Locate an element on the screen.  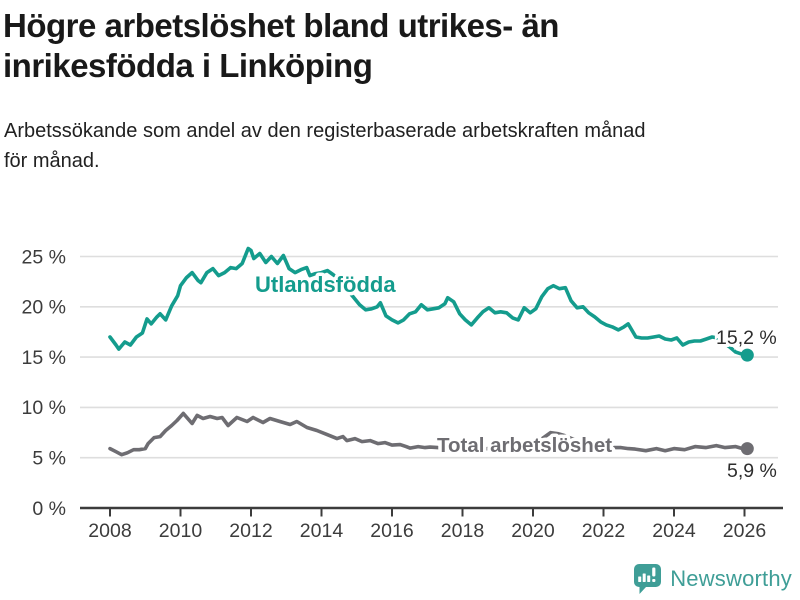
x-axis-tick-label: 2020 is located at coordinates (533, 531).